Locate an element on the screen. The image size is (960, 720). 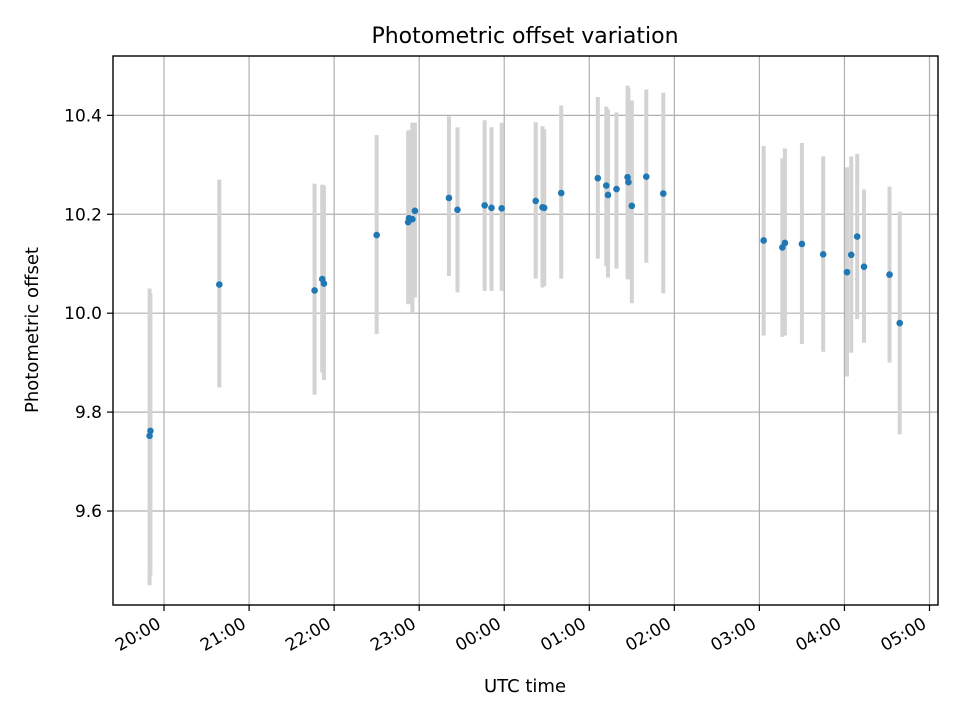
y-tick-label: 10.0 is located at coordinates (83, 314).